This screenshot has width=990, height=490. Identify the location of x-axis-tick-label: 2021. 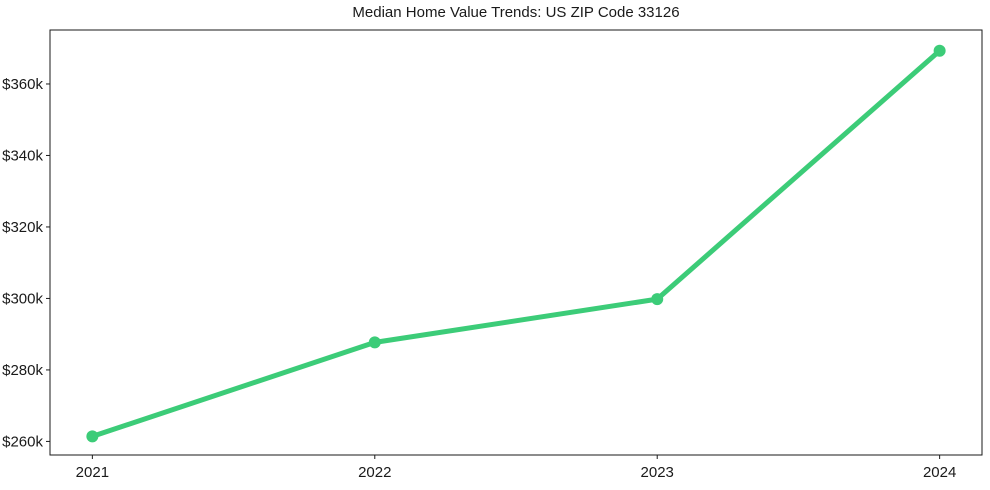
(92, 472).